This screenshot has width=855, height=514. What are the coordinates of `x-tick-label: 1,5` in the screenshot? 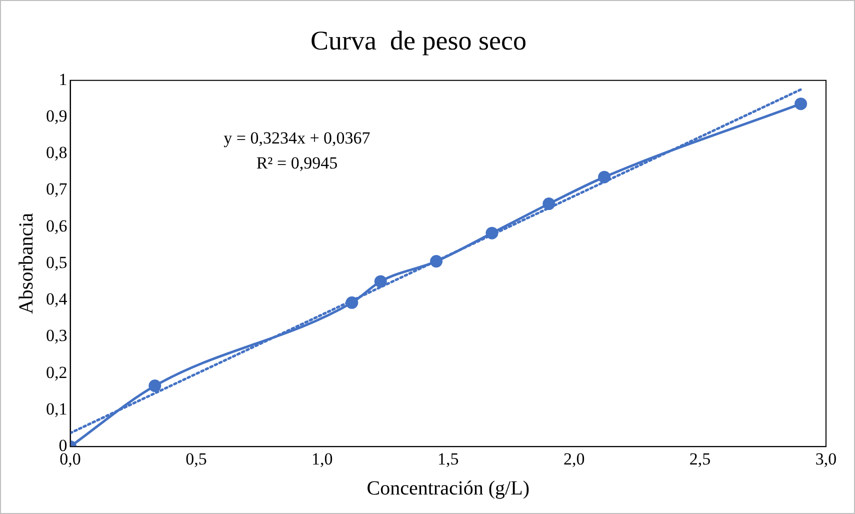 It's located at (448, 458).